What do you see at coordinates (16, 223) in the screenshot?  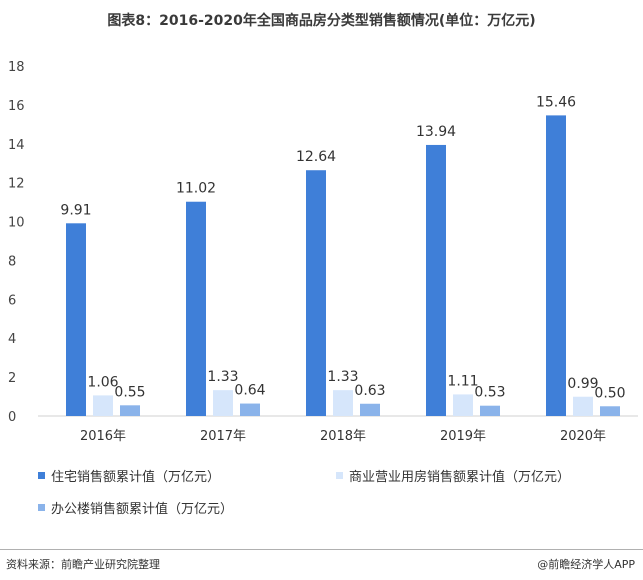 I see `y-tick-label: 10` at bounding box center [16, 223].